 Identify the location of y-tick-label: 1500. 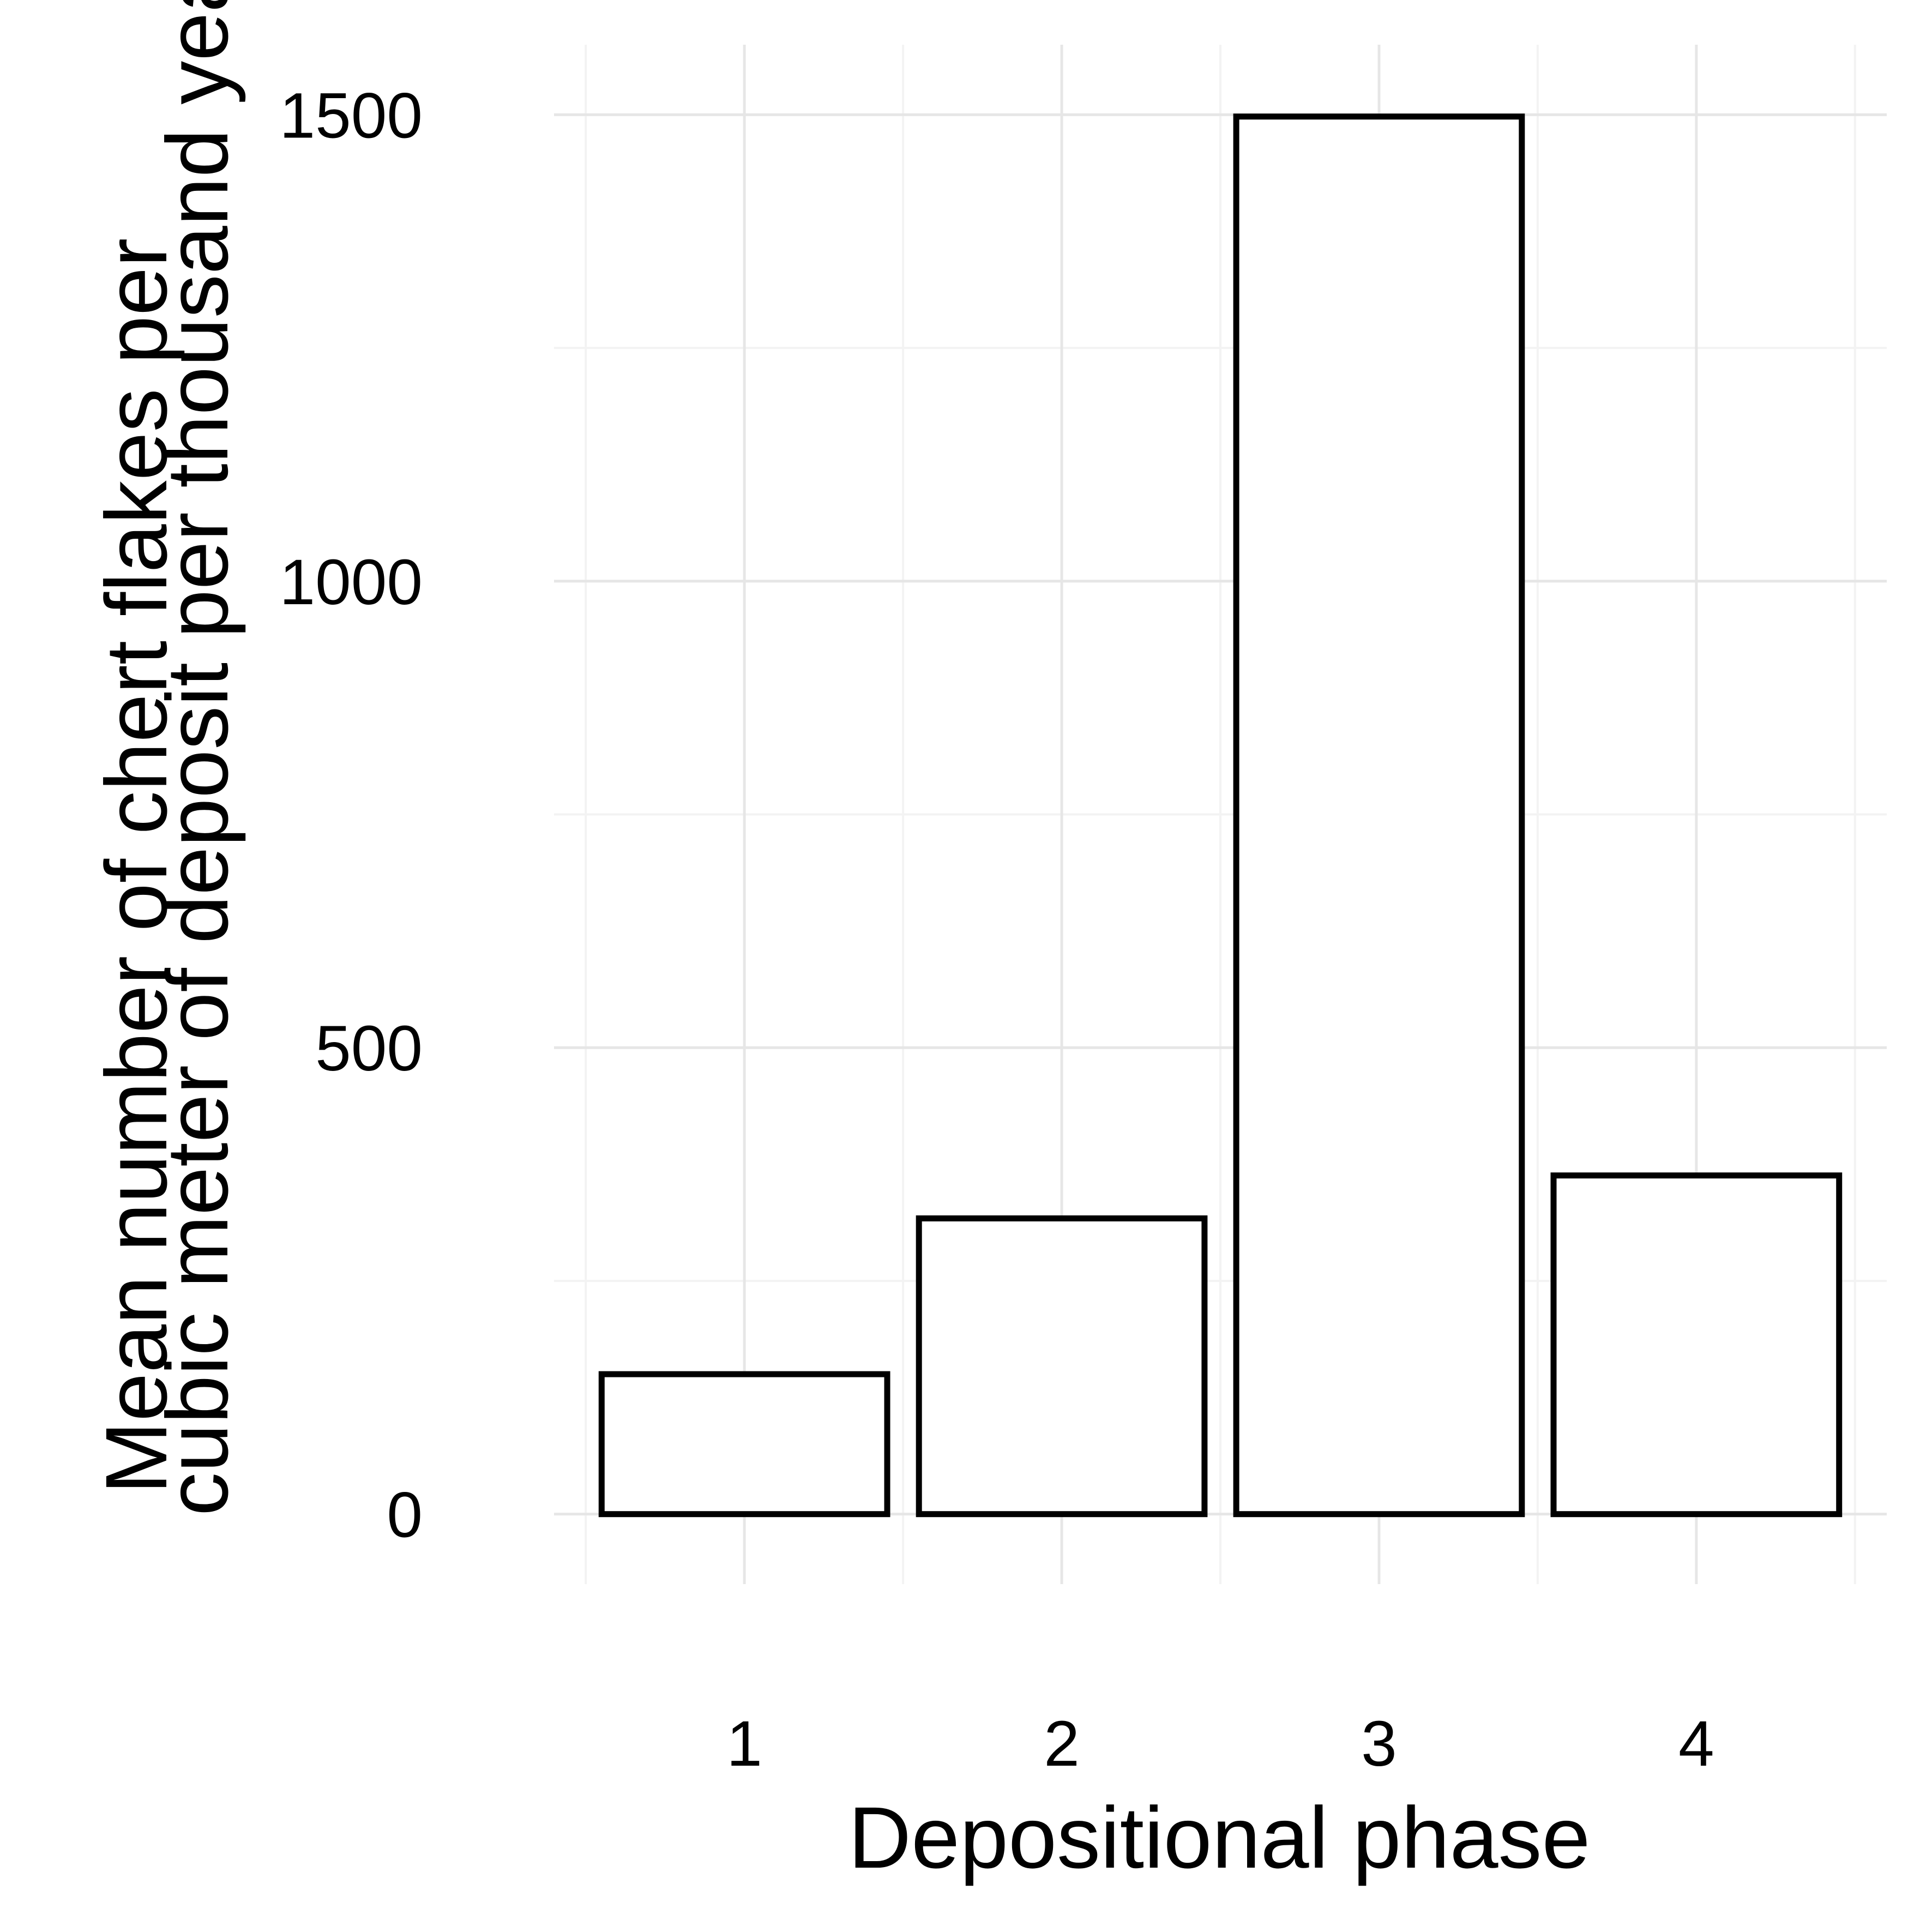
(351, 116).